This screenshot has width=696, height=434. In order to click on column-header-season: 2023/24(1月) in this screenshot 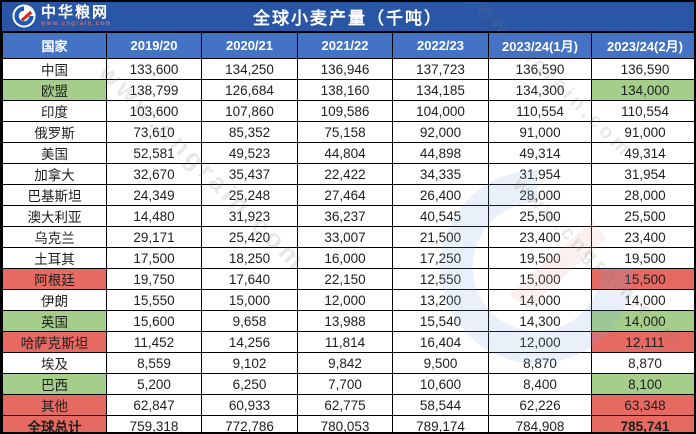, I will do `click(540, 45)`.